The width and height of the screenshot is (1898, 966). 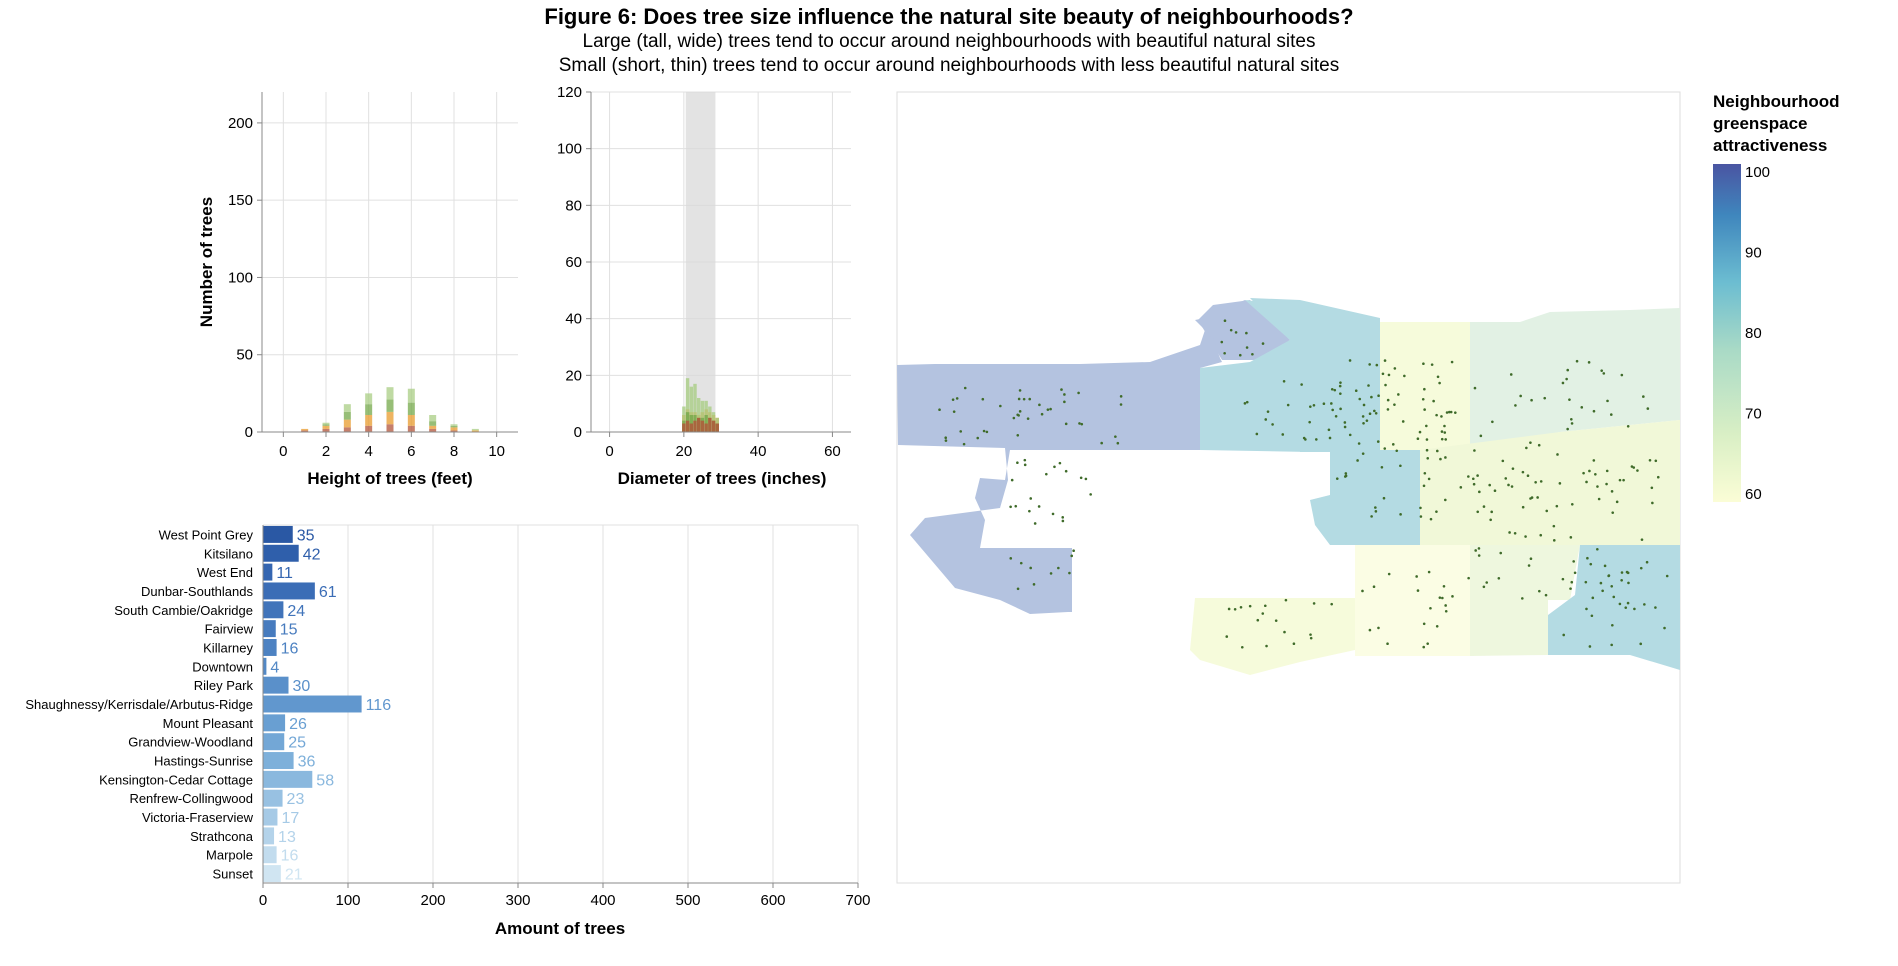 What do you see at coordinates (1575, 379) in the screenshot?
I see `map-region-east-green` at bounding box center [1575, 379].